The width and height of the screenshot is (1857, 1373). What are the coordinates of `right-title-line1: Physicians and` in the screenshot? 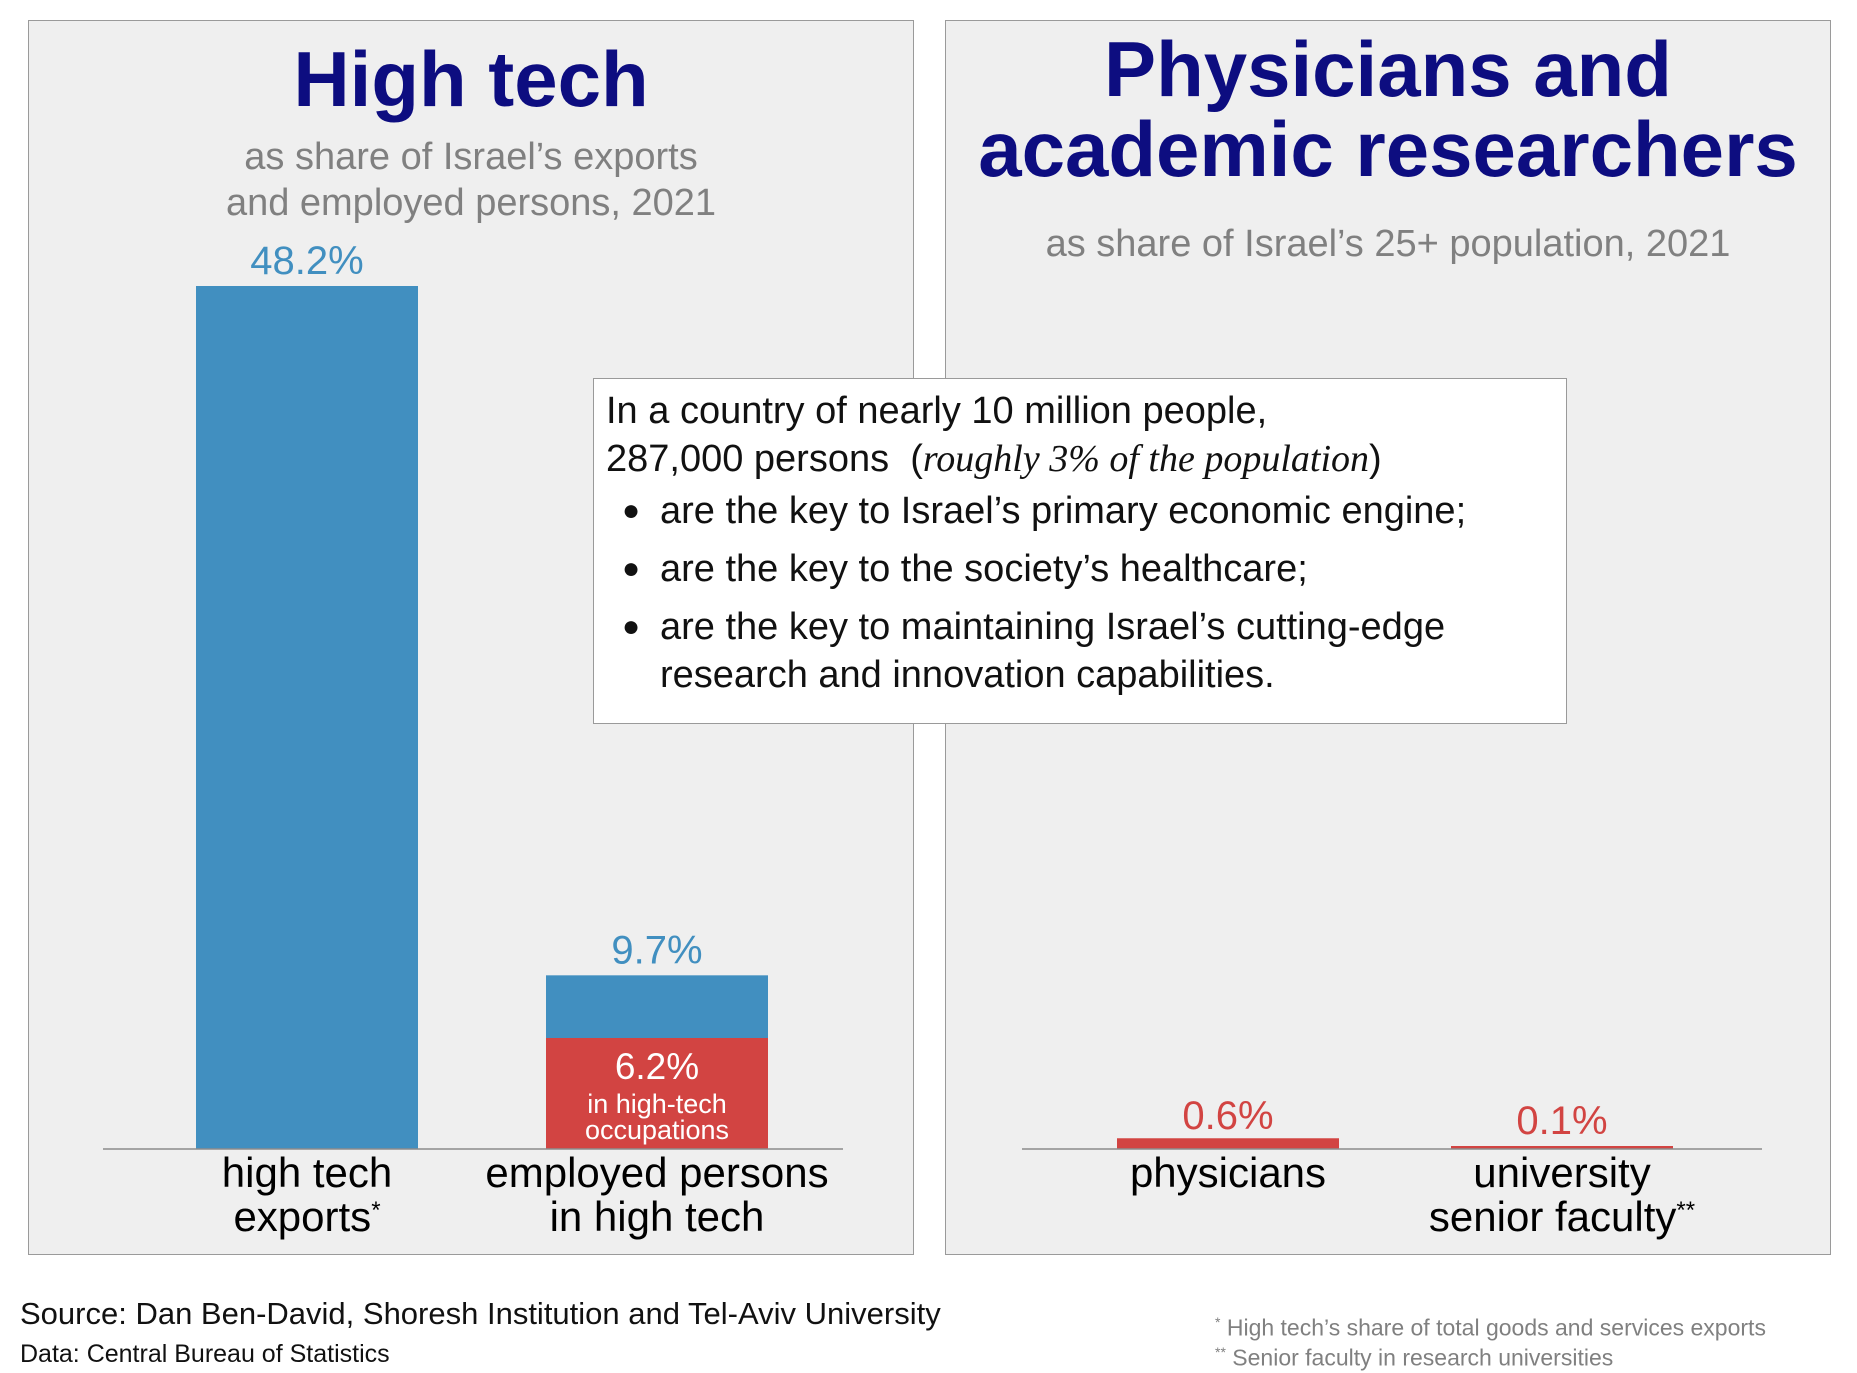 It's located at (1388, 69).